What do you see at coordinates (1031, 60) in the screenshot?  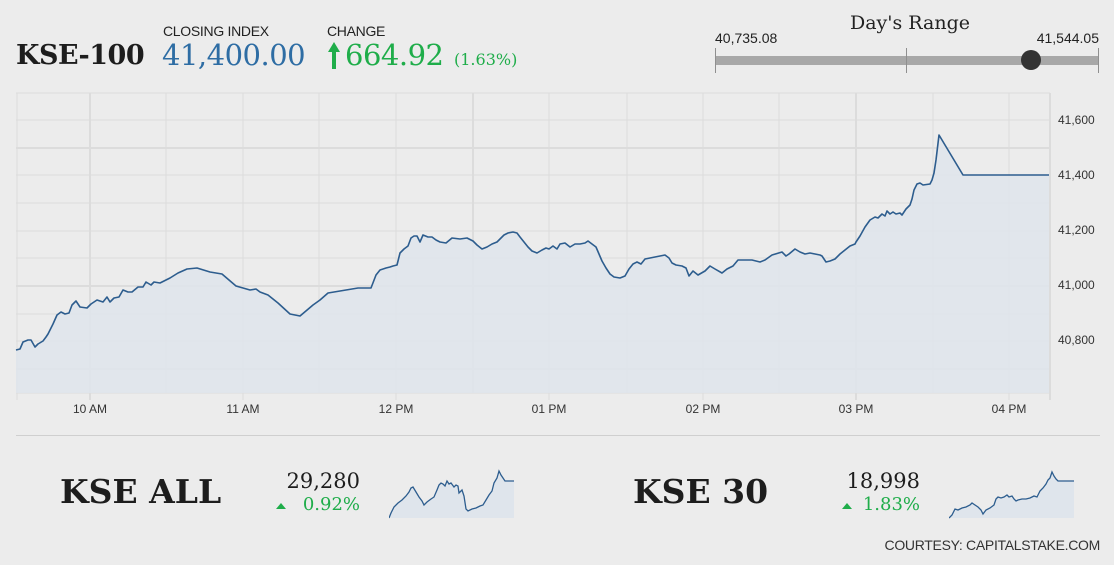 I see `days-range-current-marker` at bounding box center [1031, 60].